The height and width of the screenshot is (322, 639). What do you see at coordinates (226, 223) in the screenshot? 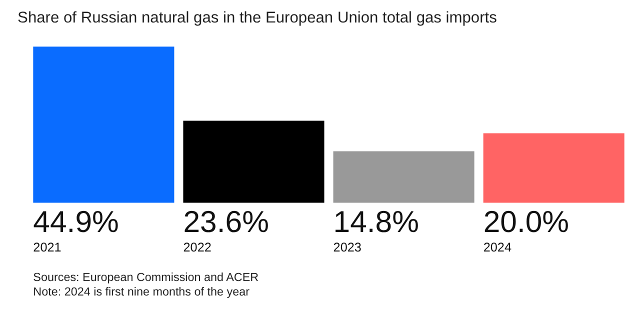
I see `data-label: 23.6%` at bounding box center [226, 223].